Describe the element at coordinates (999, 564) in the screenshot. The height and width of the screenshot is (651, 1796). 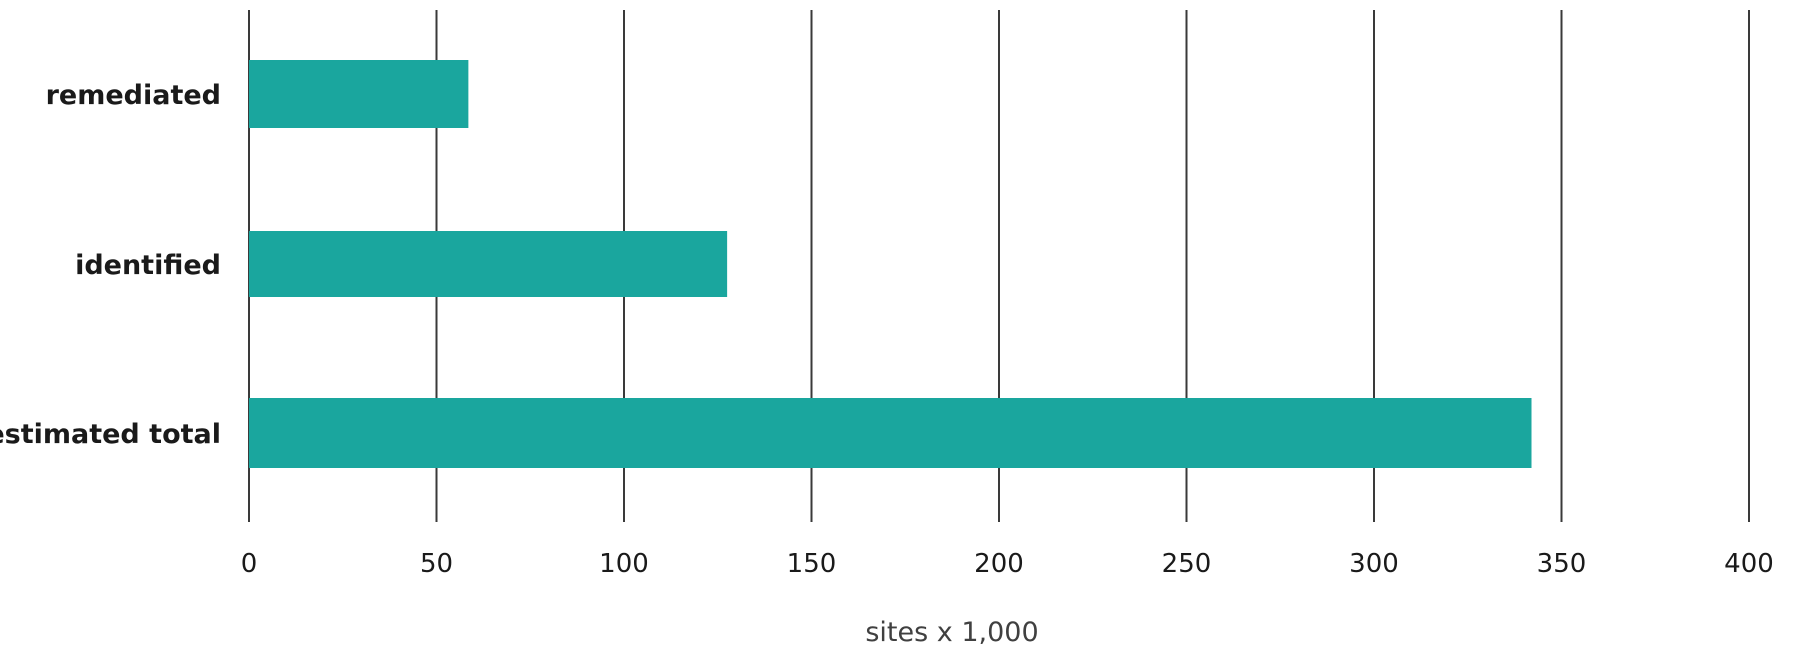
I see `x-tick-label: 200` at that location.